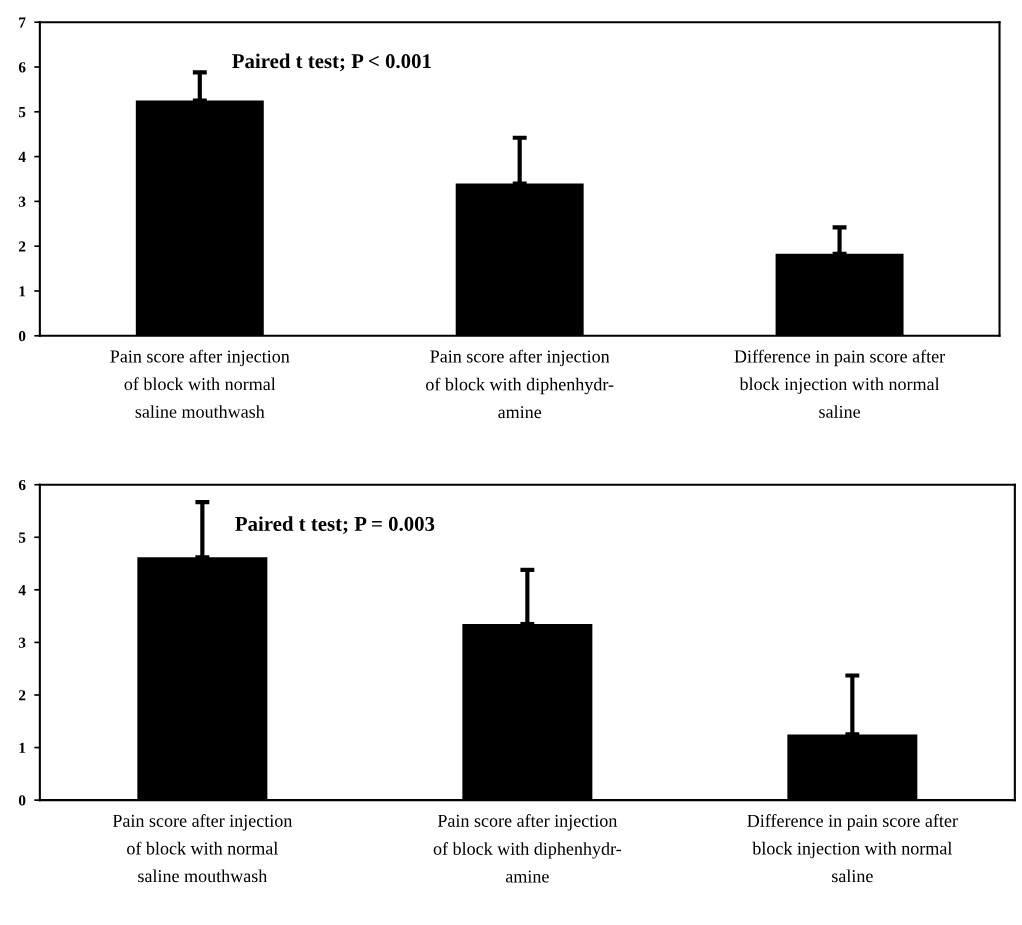 The height and width of the screenshot is (925, 1022). I want to click on annotation: Paired t test; P = 0.003, so click(335, 525).